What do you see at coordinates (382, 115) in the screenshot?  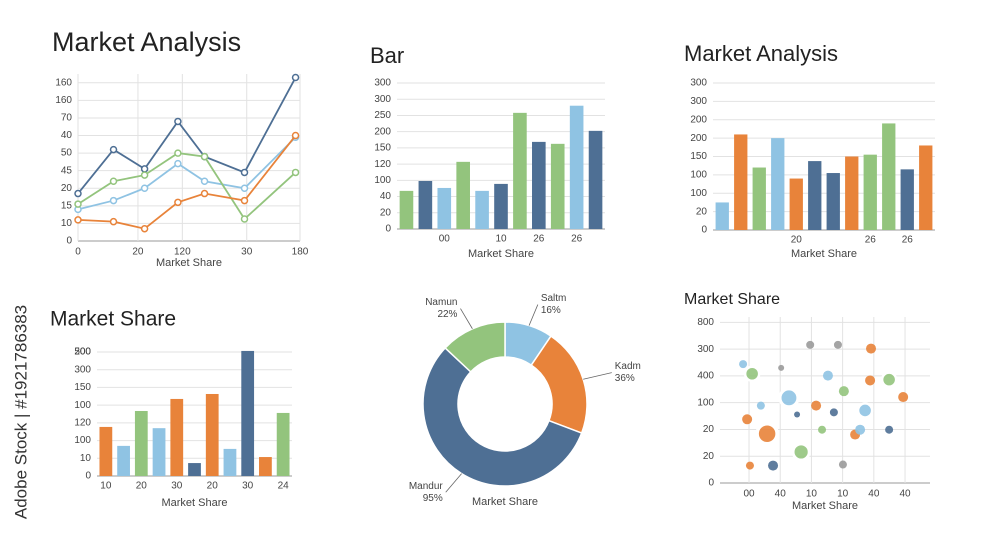 I see `y-tick-label: 250` at bounding box center [382, 115].